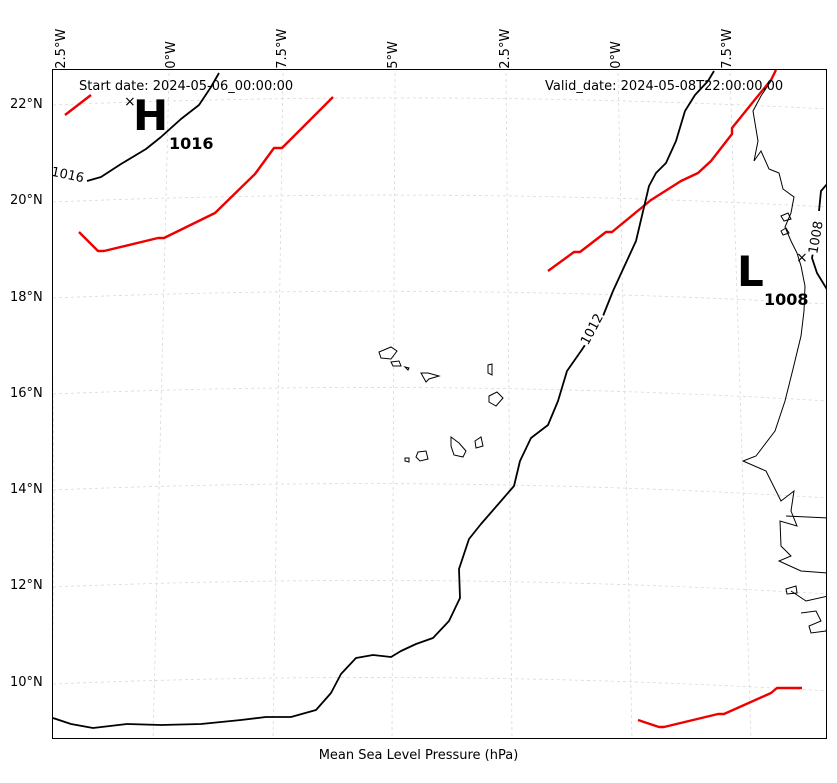 Image resolution: width=837 pixels, height=783 pixels. I want to click on meridian-25w, so click(393, 405).